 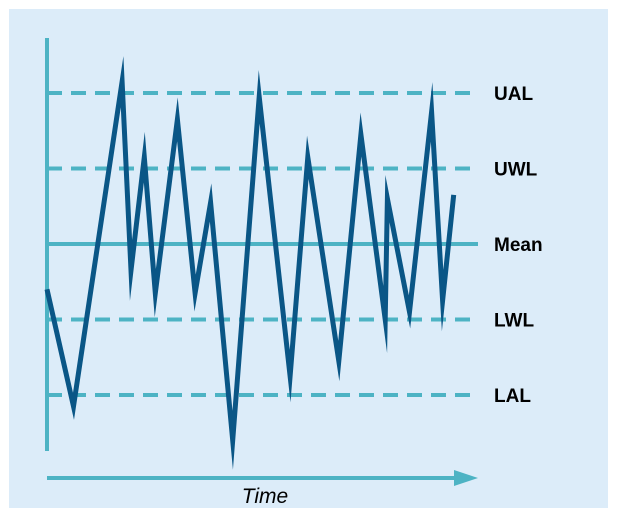 I want to click on reference-labels: UAL UWL Mean LWL LAL, so click(x=518, y=245).